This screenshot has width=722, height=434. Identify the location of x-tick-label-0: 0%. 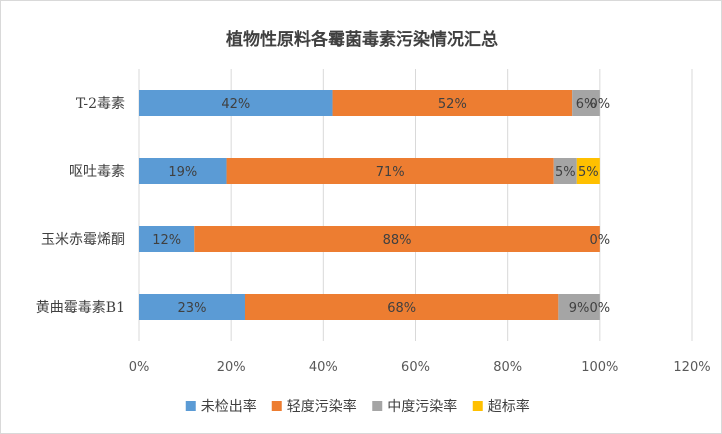
(139, 367).